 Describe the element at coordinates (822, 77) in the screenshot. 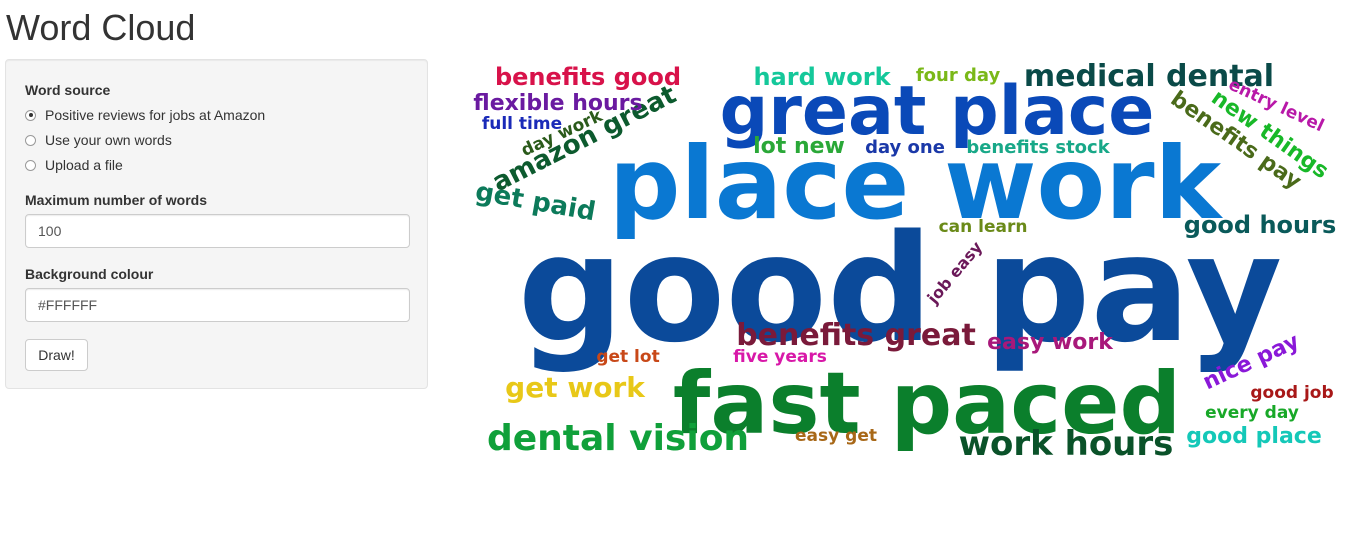

I see `cloud-word: hard work` at that location.